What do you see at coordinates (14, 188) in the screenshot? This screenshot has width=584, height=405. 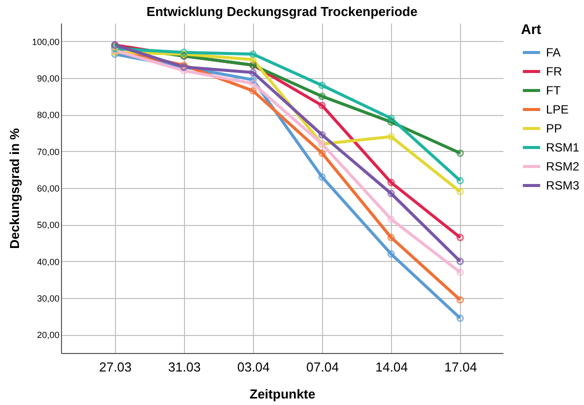 I see `y-axis-title: Deckungsgrad in %` at bounding box center [14, 188].